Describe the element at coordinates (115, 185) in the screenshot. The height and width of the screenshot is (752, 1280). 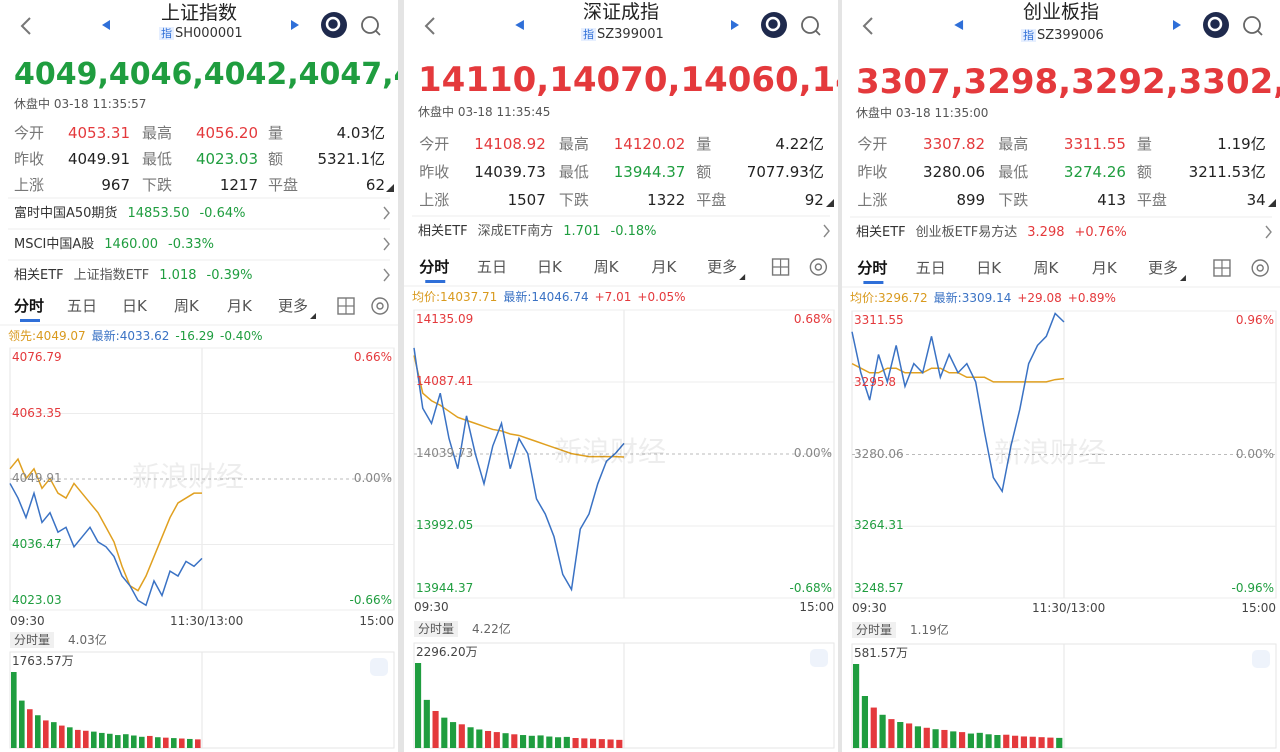
I see `stat-value: 967` at that location.